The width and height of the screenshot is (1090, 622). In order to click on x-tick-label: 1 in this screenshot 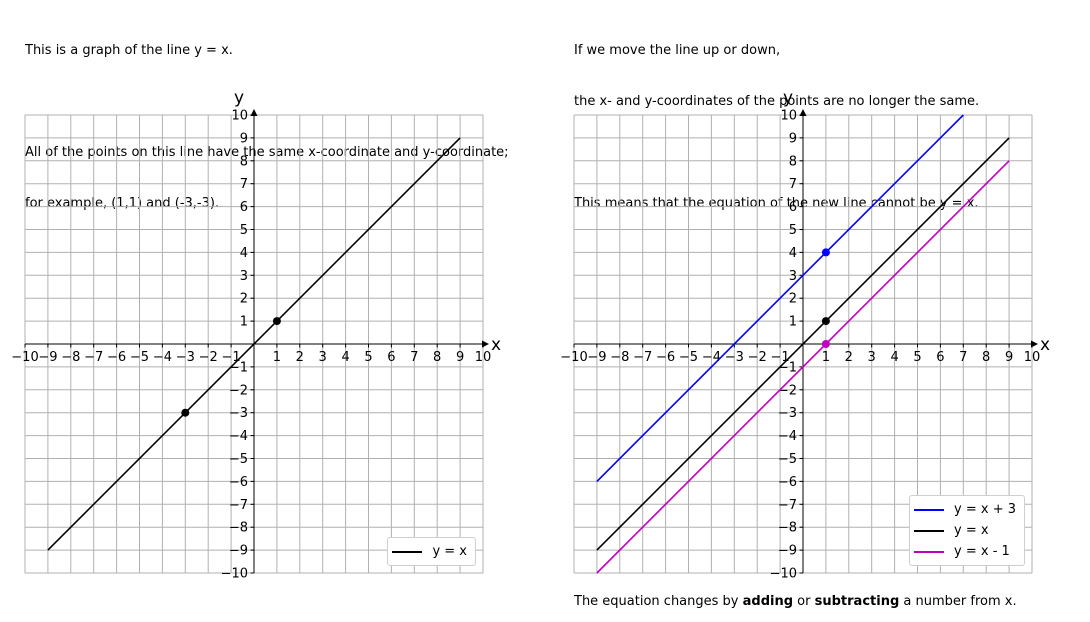, I will do `click(277, 357)`.